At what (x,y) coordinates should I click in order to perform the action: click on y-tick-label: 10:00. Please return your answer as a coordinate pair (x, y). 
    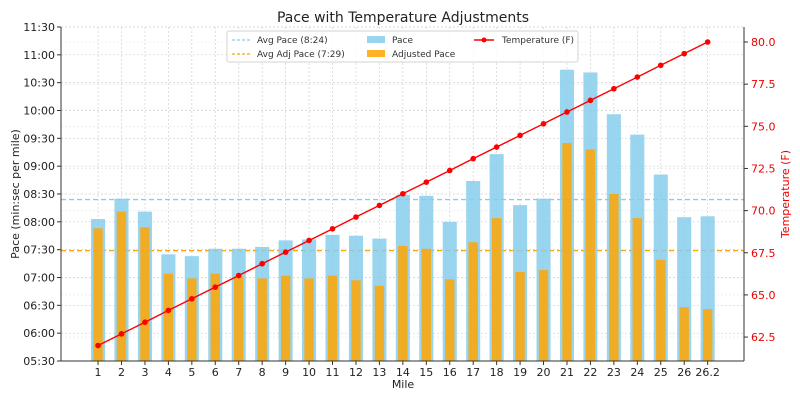
    Looking at the image, I should click on (39, 111).